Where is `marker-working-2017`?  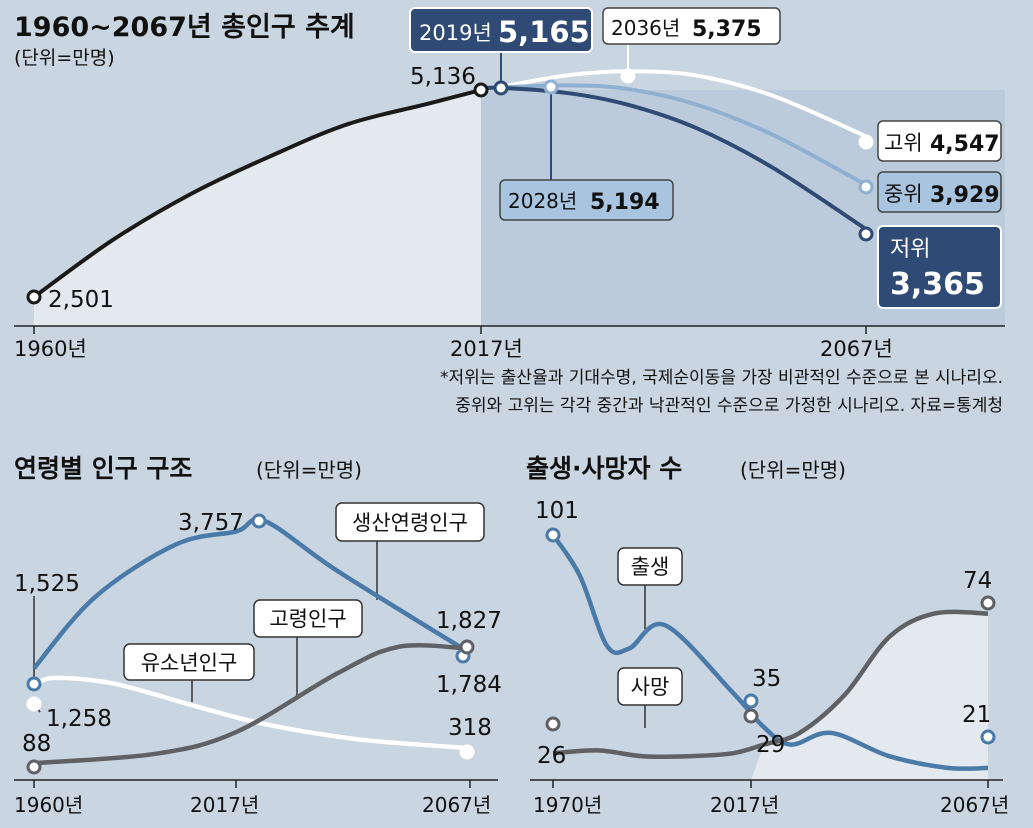
marker-working-2017 is located at coordinates (259, 521).